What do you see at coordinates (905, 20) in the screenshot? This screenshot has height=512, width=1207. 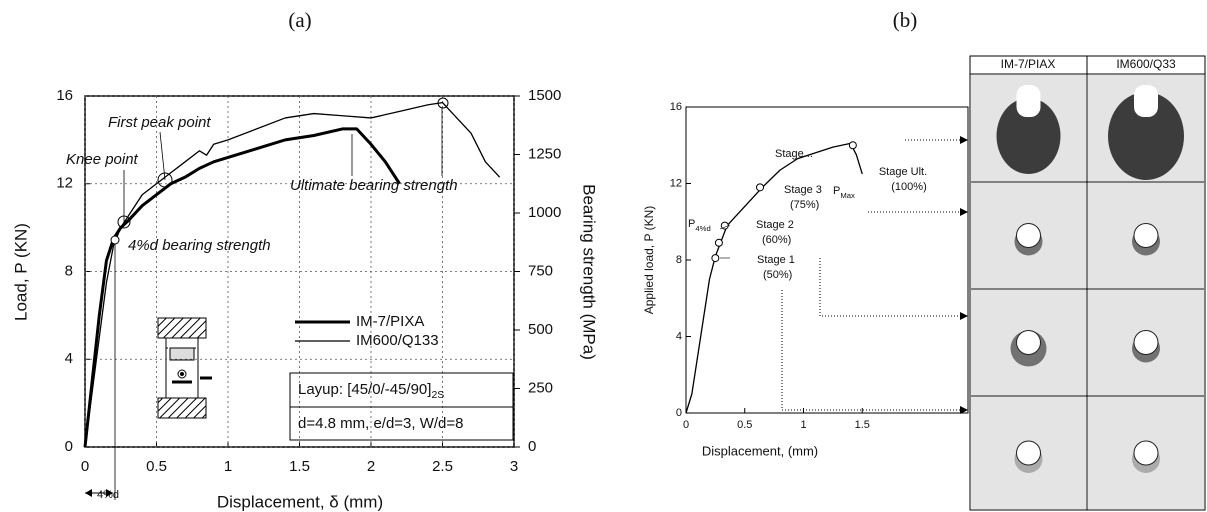 I see `panel-label: (b)` at bounding box center [905, 20].